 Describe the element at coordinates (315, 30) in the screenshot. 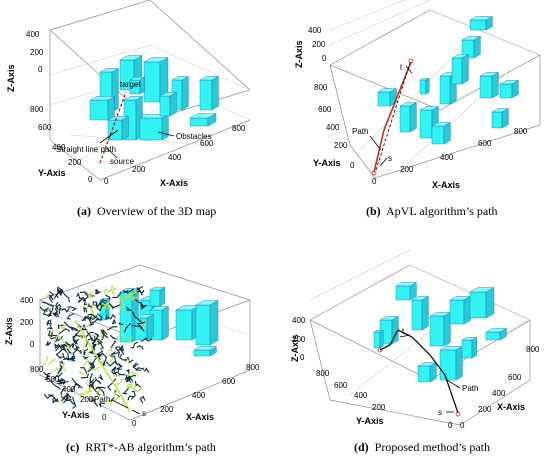

I see `z-tick-b-400: 400` at that location.